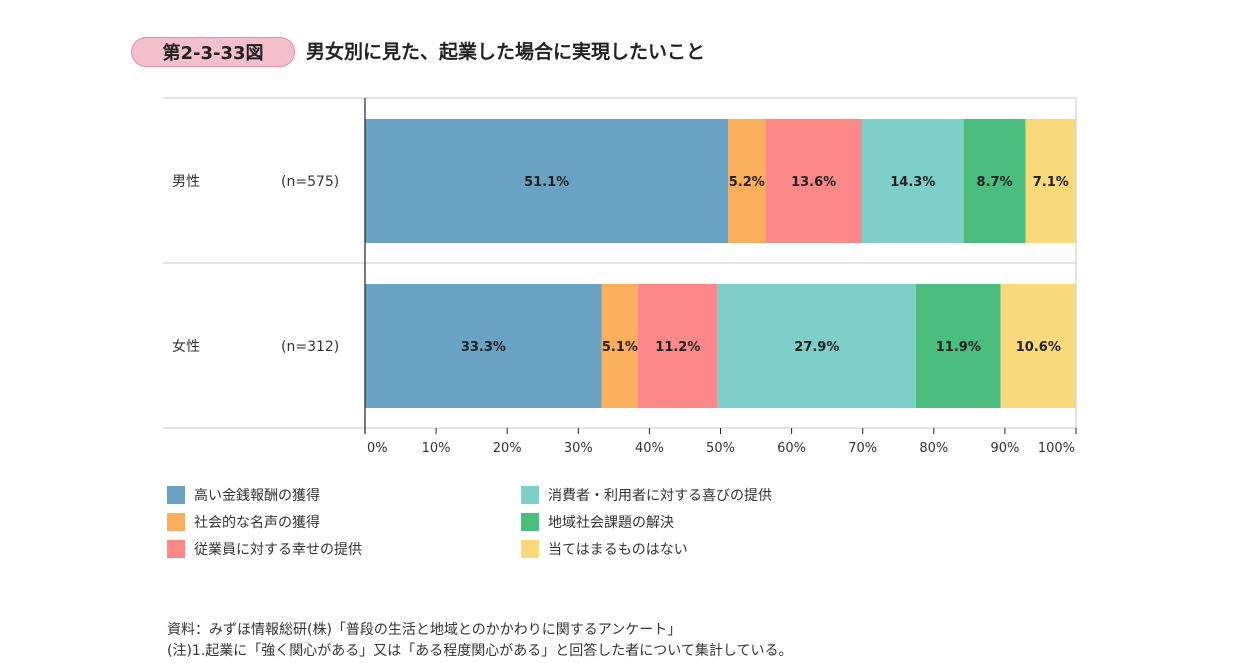  What do you see at coordinates (791, 448) in the screenshot?
I see `x-tick-label: 60%` at bounding box center [791, 448].